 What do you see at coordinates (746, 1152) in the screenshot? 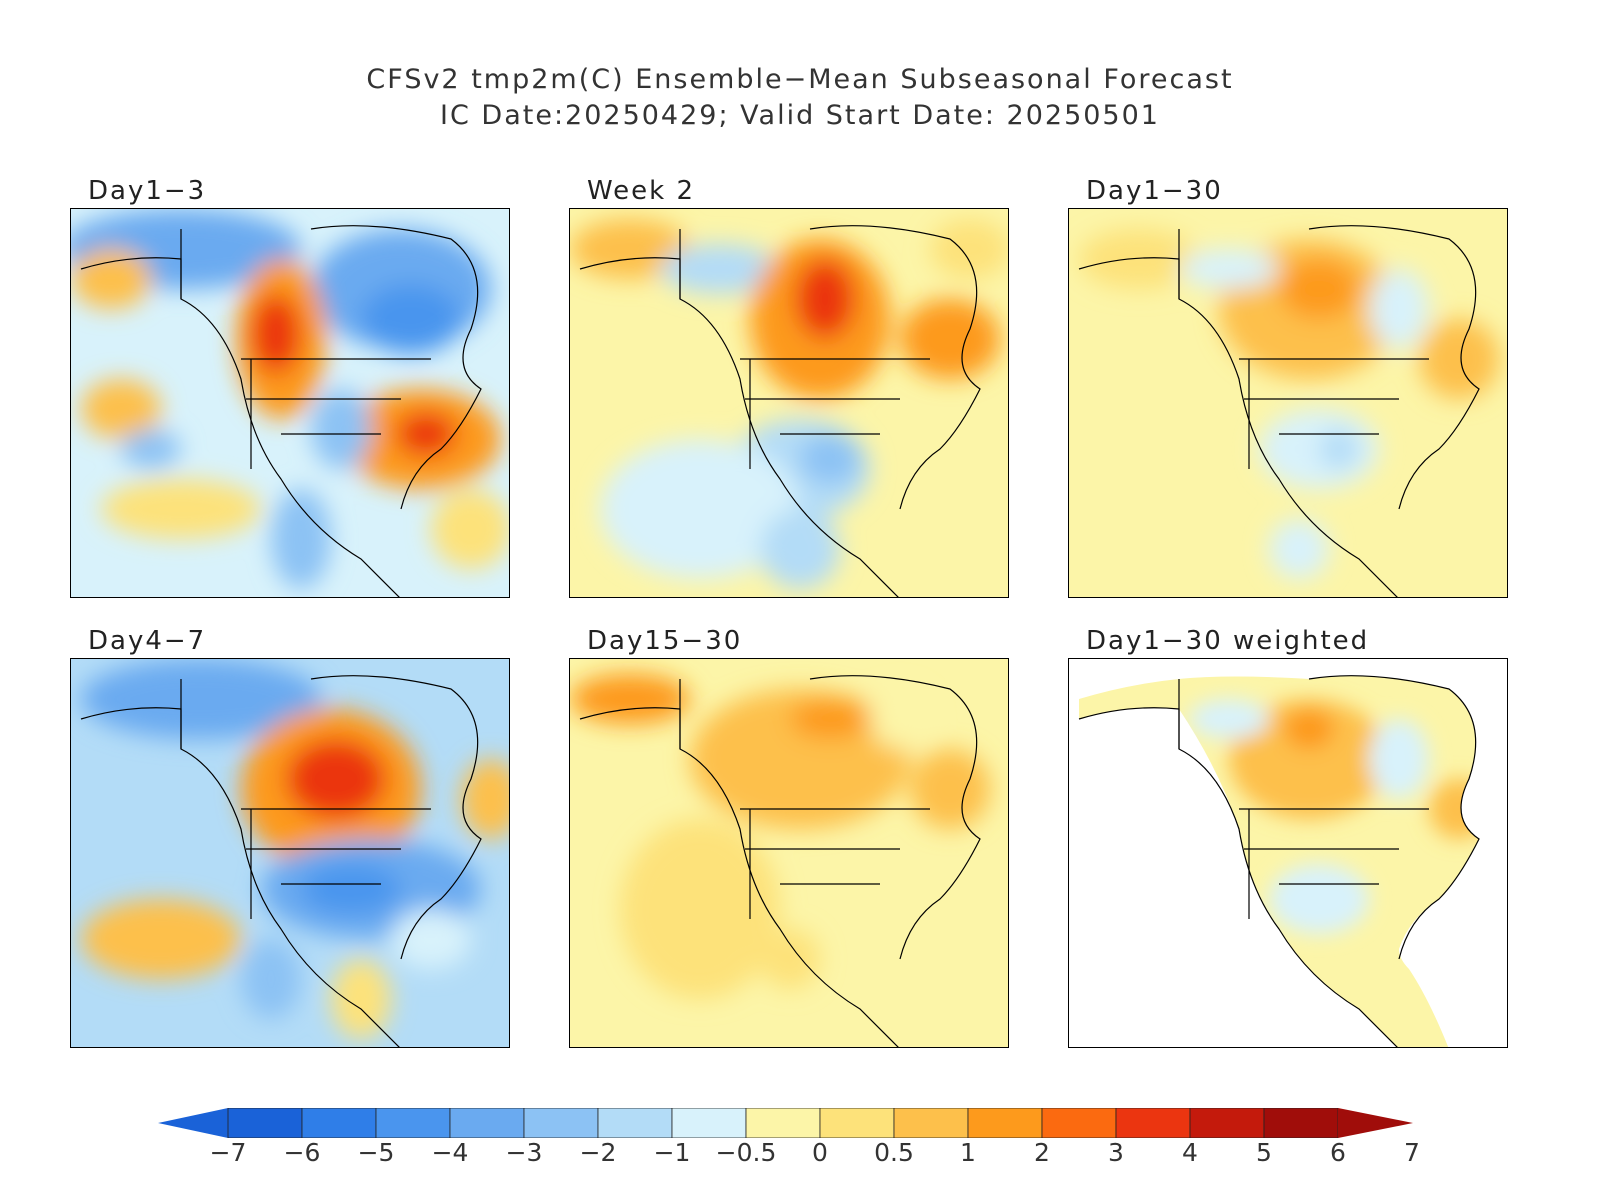
I see `colorbar-tick-label: −0.5` at bounding box center [746, 1152].